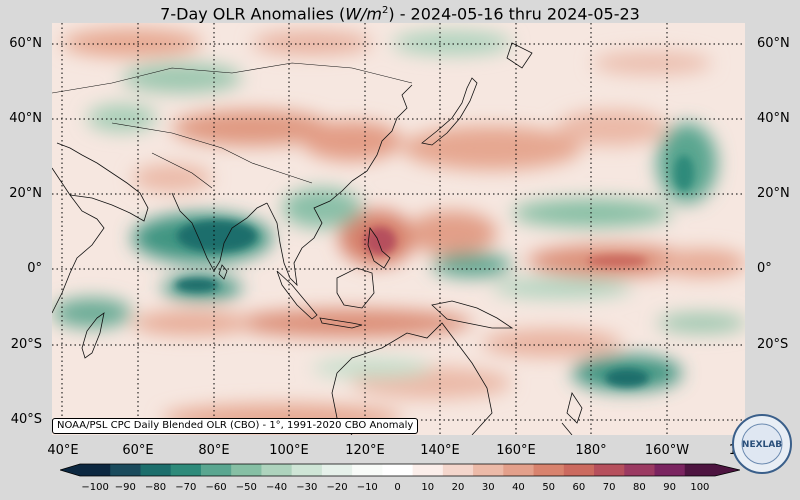  I want to click on colorbar-extend-low, so click(70, 470).